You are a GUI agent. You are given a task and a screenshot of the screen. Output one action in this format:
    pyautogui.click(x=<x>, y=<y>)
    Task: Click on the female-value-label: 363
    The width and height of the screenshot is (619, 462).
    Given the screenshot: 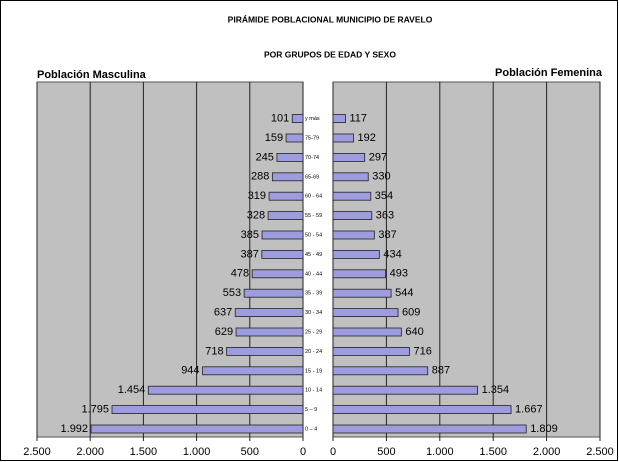 What is the action you would take?
    pyautogui.click(x=385, y=216)
    